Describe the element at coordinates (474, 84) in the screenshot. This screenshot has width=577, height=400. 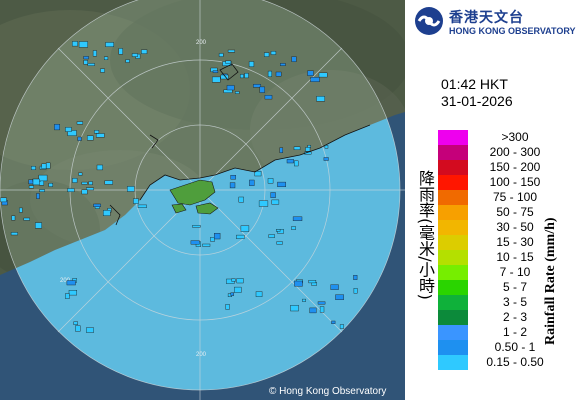
I see `observation-time: 01:42 HKT` at that location.